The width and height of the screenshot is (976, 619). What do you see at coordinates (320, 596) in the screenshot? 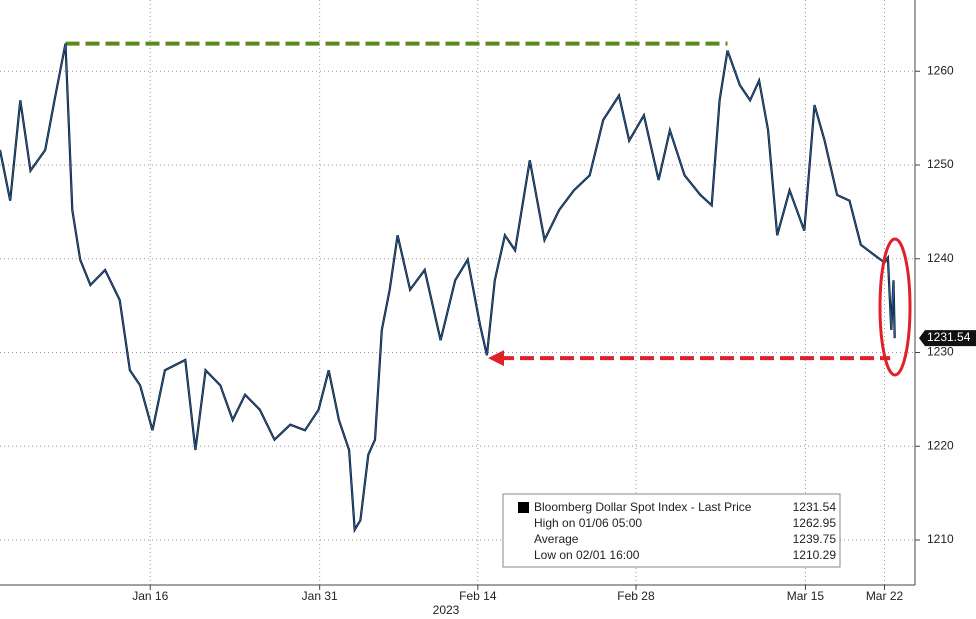
I see `x-tick-label: Jan 31` at bounding box center [320, 596].